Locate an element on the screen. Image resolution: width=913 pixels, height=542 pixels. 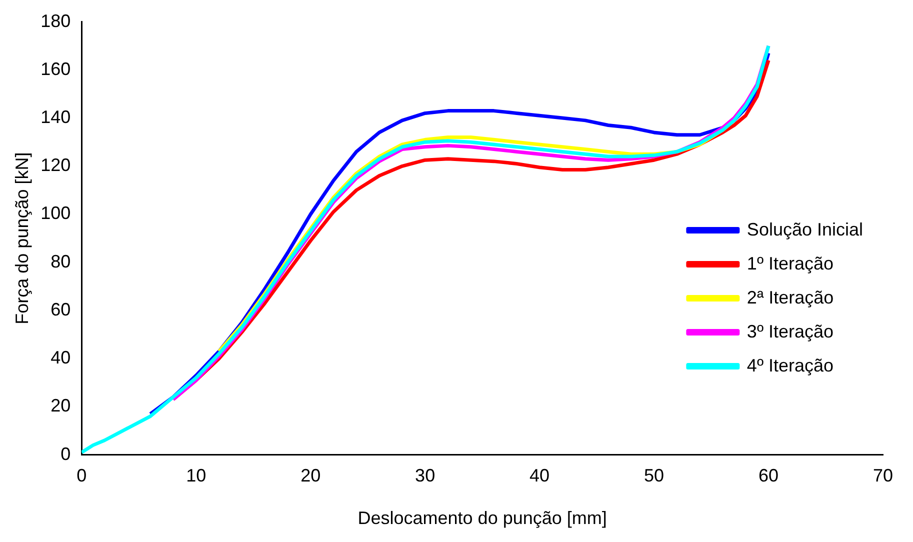
x-tick-label: 50 is located at coordinates (654, 476).